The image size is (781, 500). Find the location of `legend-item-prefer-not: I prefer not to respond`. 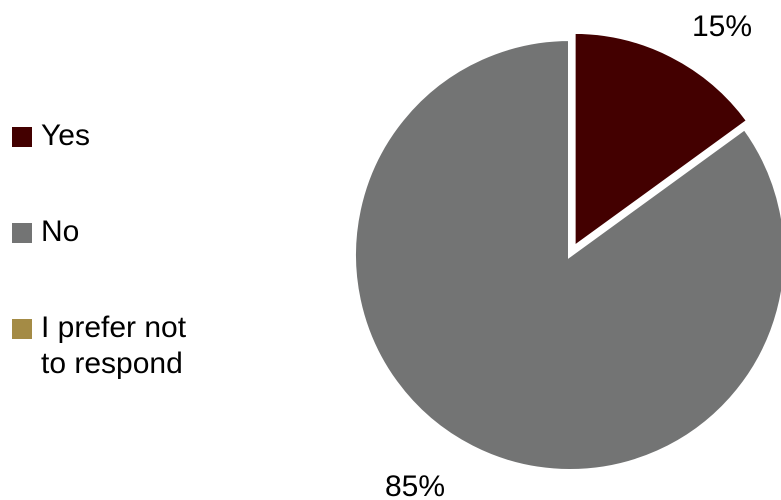

legend-item-prefer-not: I prefer not to respond is located at coordinates (114, 346).